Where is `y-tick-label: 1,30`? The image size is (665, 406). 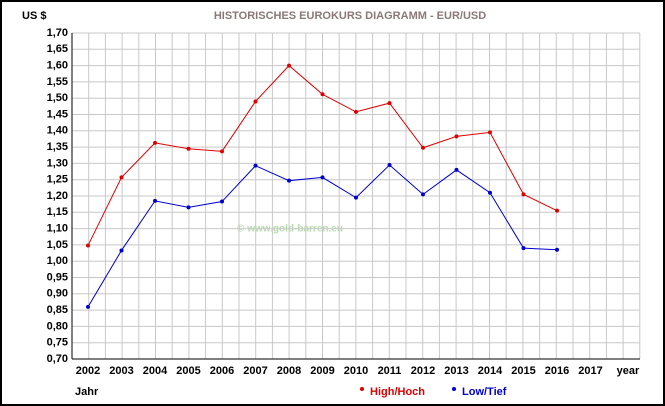 y-tick-label: 1,30 is located at coordinates (57, 163).